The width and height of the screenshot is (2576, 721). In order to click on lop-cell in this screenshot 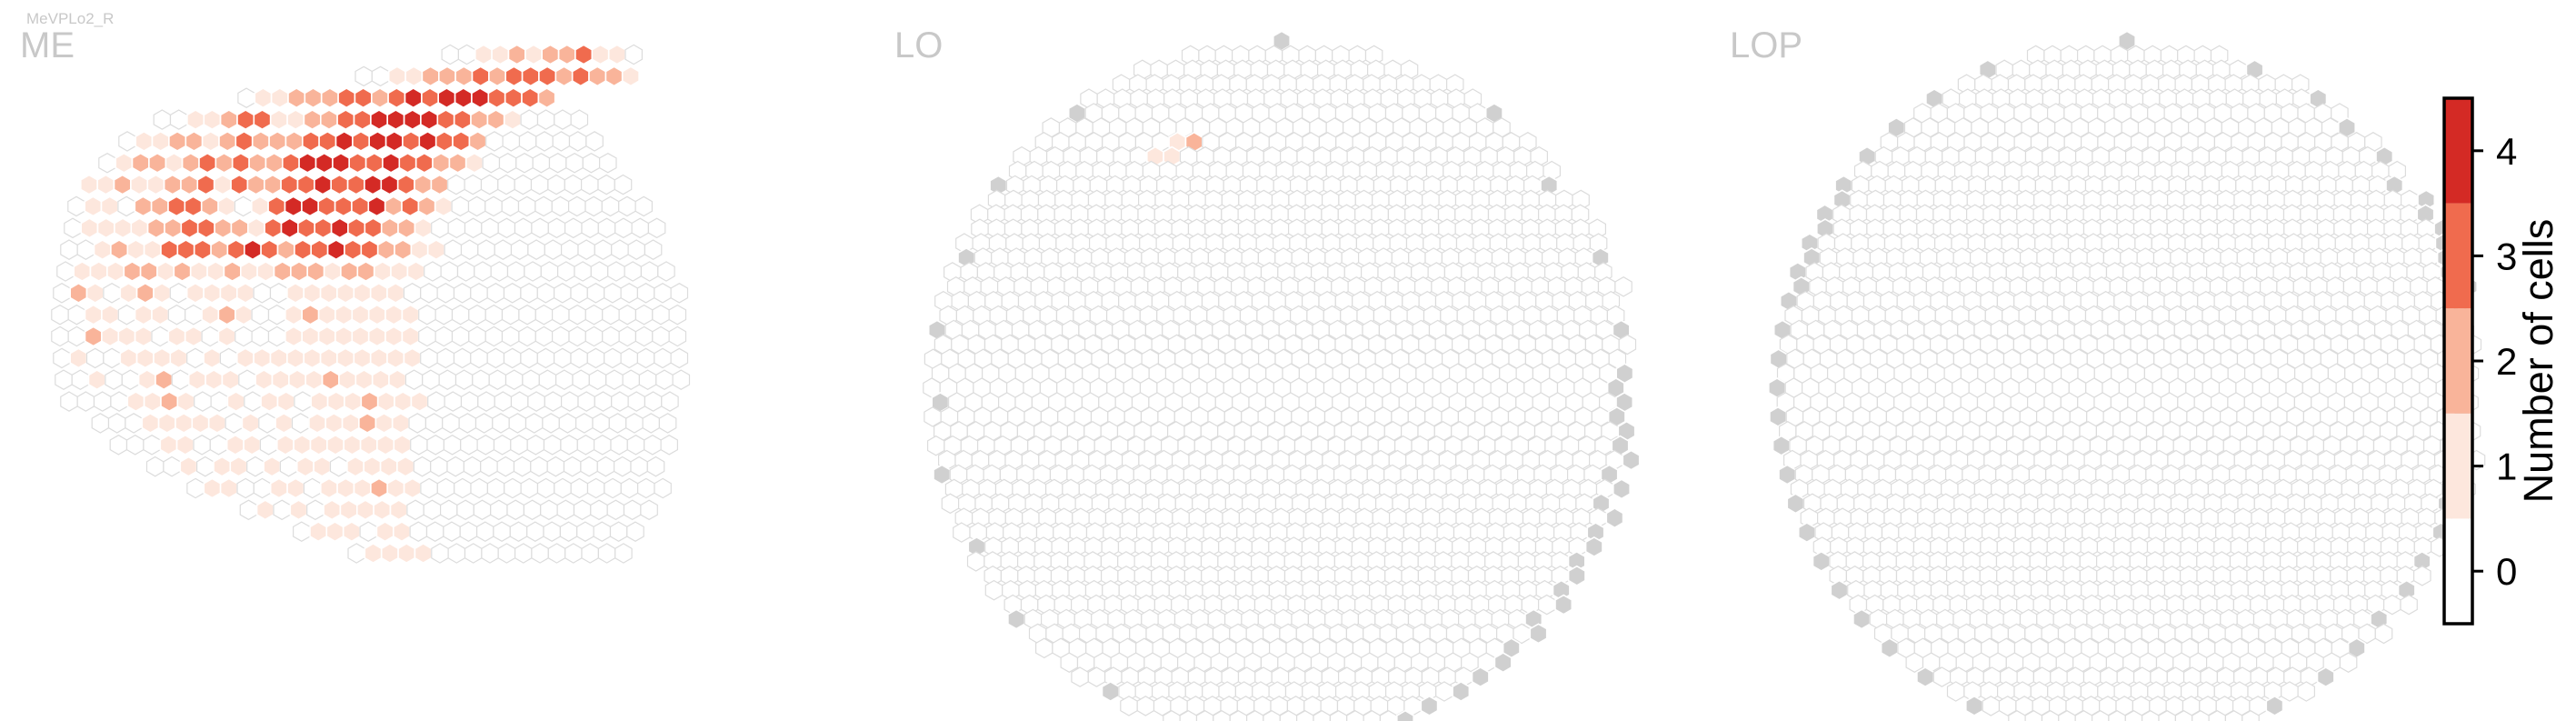, I will do `click(1974, 705)`.